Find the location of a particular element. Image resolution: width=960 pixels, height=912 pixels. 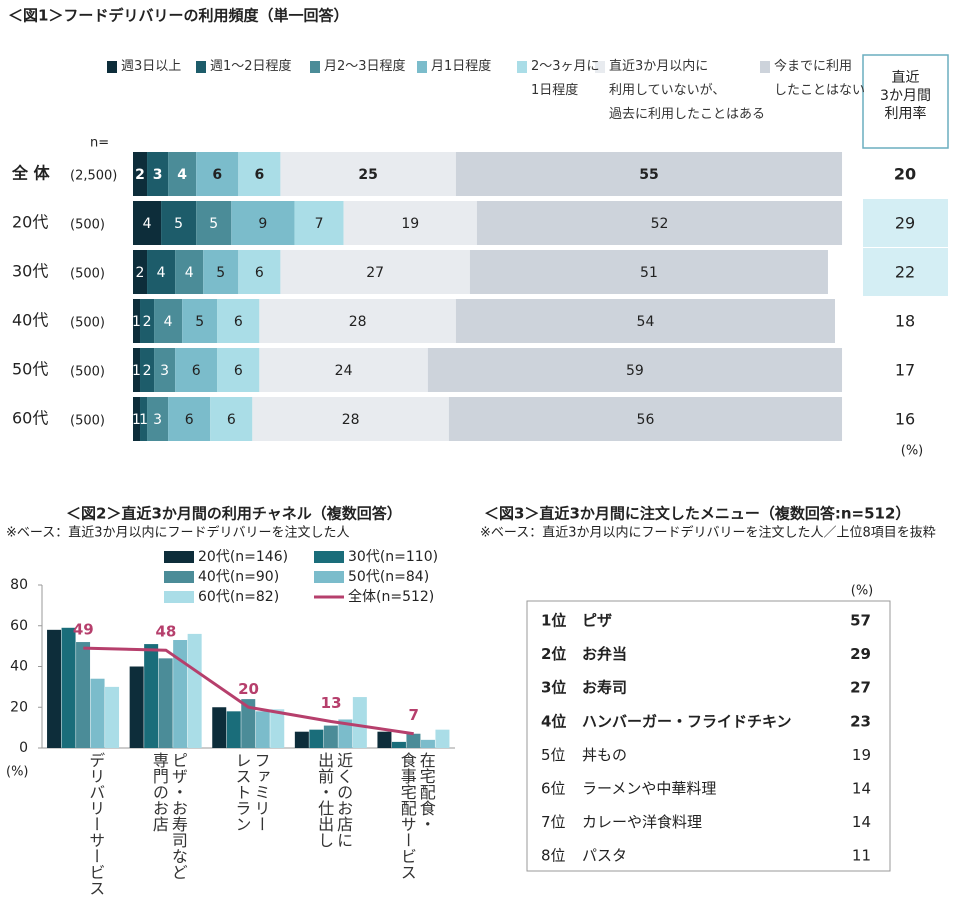

bar-value-label: 3 is located at coordinates (164, 371).